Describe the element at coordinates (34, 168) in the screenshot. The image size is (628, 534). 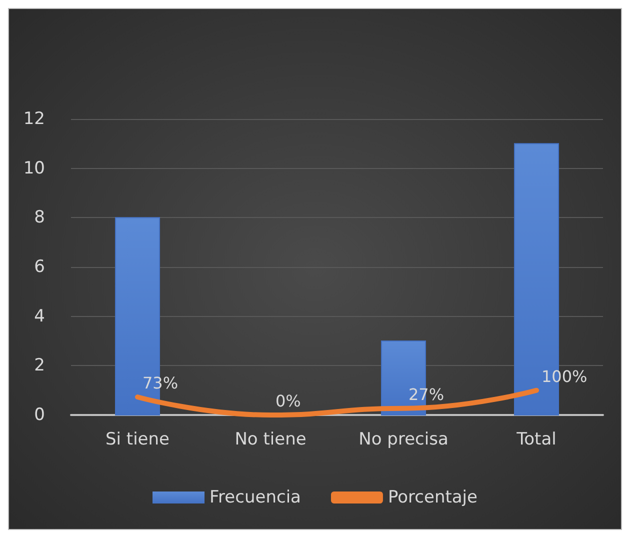
I see `y-tick-label: 10` at that location.